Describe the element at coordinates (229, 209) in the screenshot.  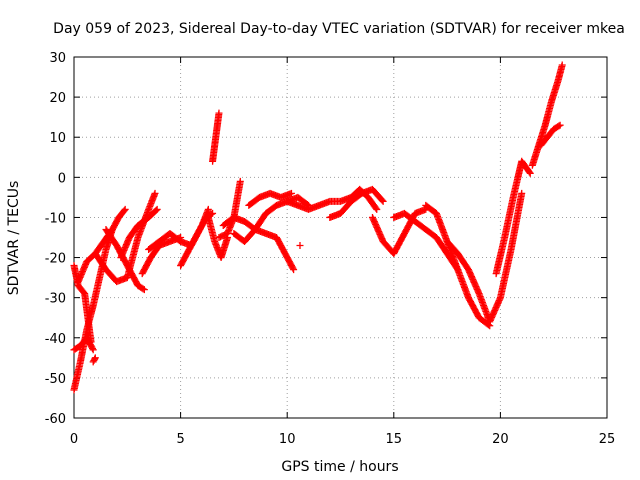
I see `series-s13` at that location.